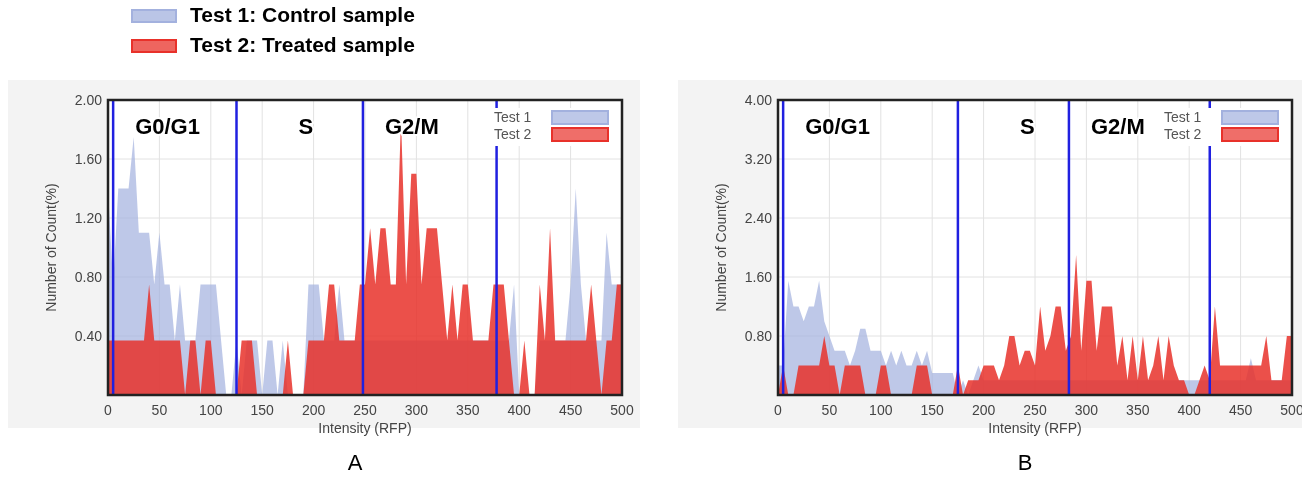  What do you see at coordinates (622, 410) in the screenshot?
I see `x-tick-label: 500` at bounding box center [622, 410].